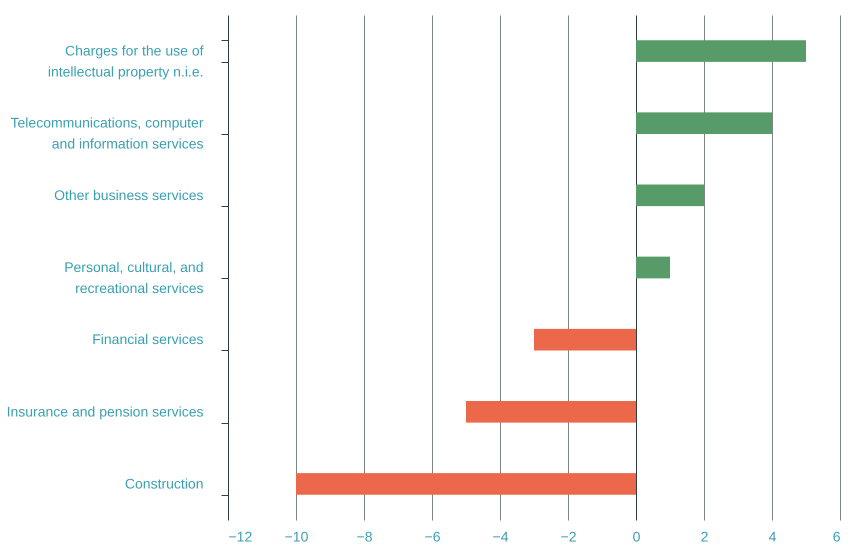  I want to click on x-tick-label: −2, so click(568, 536).